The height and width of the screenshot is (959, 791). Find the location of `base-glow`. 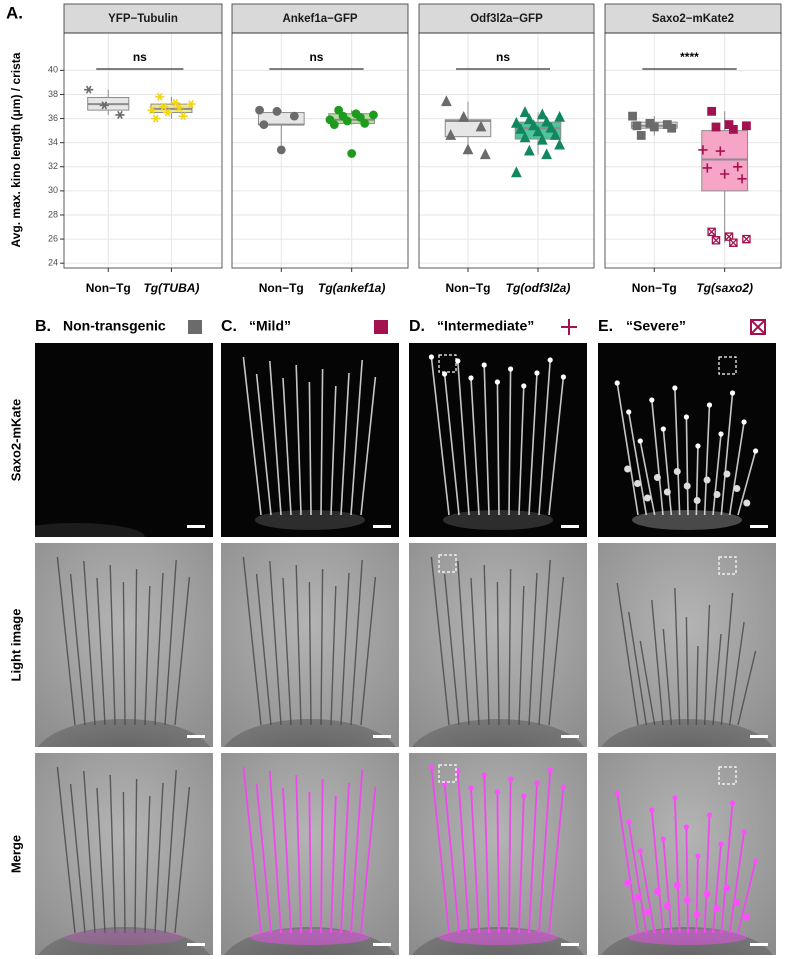

base-glow is located at coordinates (498, 937).